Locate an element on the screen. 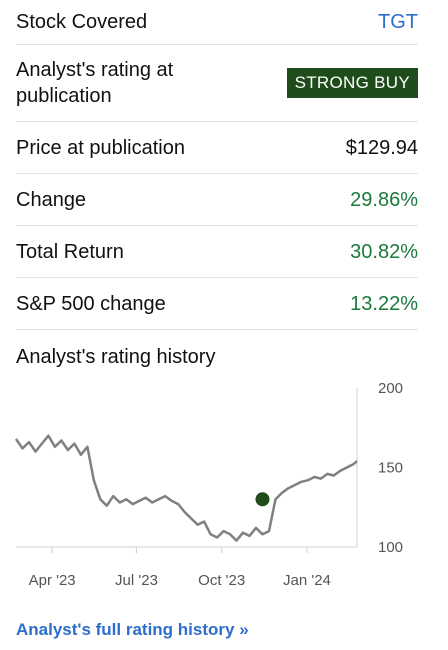  price-value: $129.94 is located at coordinates (381, 147).